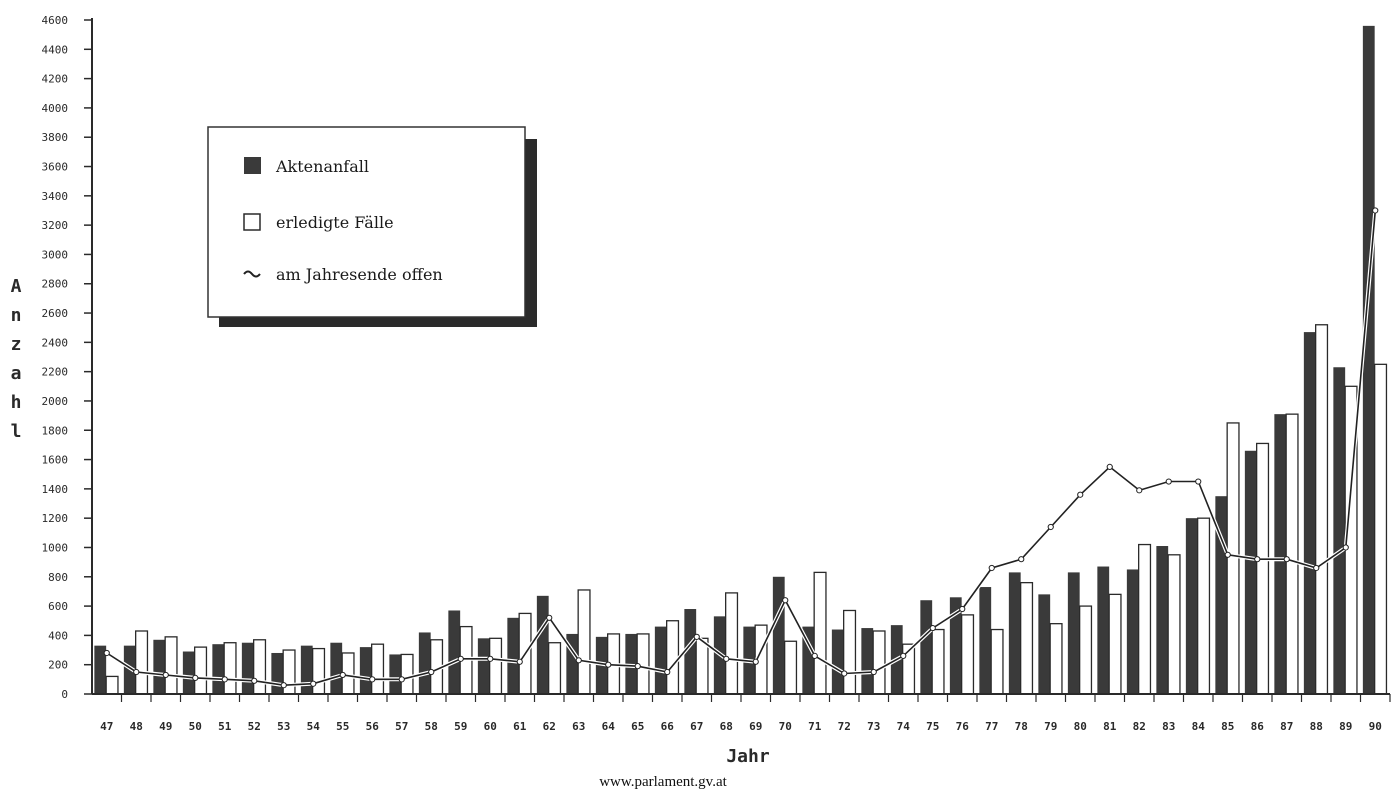  What do you see at coordinates (431, 726) in the screenshot?
I see `x-tick-label: 58` at bounding box center [431, 726].